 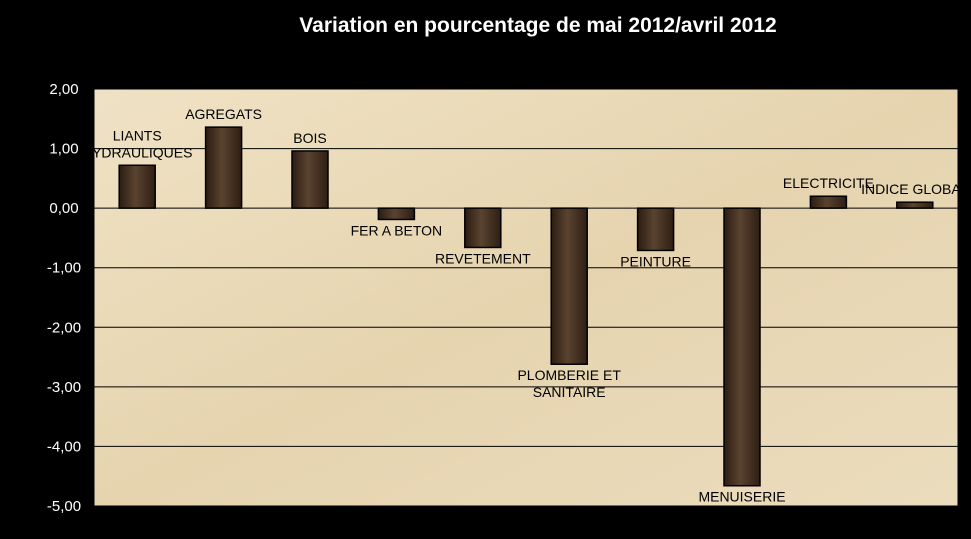 What do you see at coordinates (655, 261) in the screenshot?
I see `category-label: PEINTURE` at bounding box center [655, 261].